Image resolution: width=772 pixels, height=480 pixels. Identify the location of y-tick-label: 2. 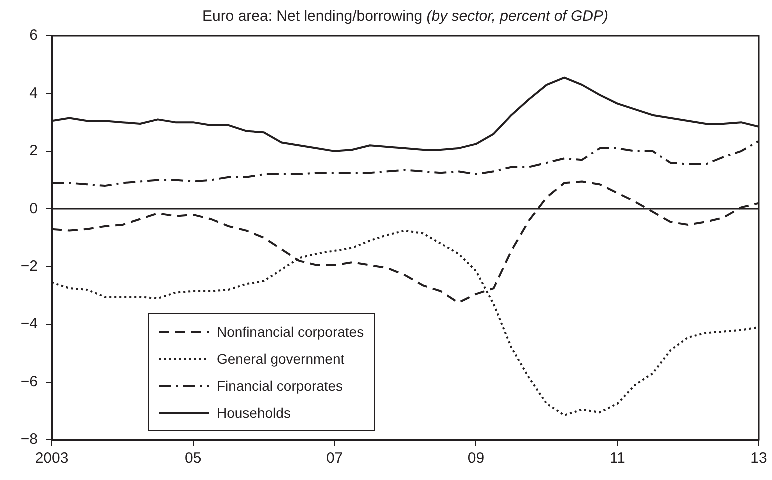
(34, 151).